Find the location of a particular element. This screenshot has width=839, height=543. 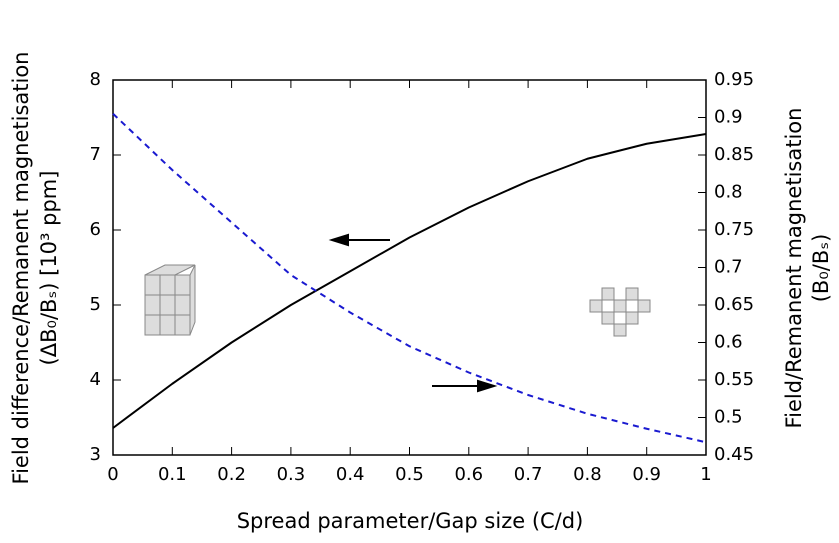

y2-axis-label: Field/Remanent magnetisation is located at coordinates (794, 268).